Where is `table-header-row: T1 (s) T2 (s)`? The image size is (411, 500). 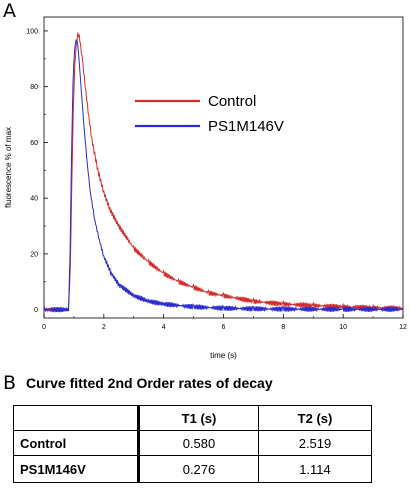 table-header-row: T1 (s) T2 (s) is located at coordinates (193, 418).